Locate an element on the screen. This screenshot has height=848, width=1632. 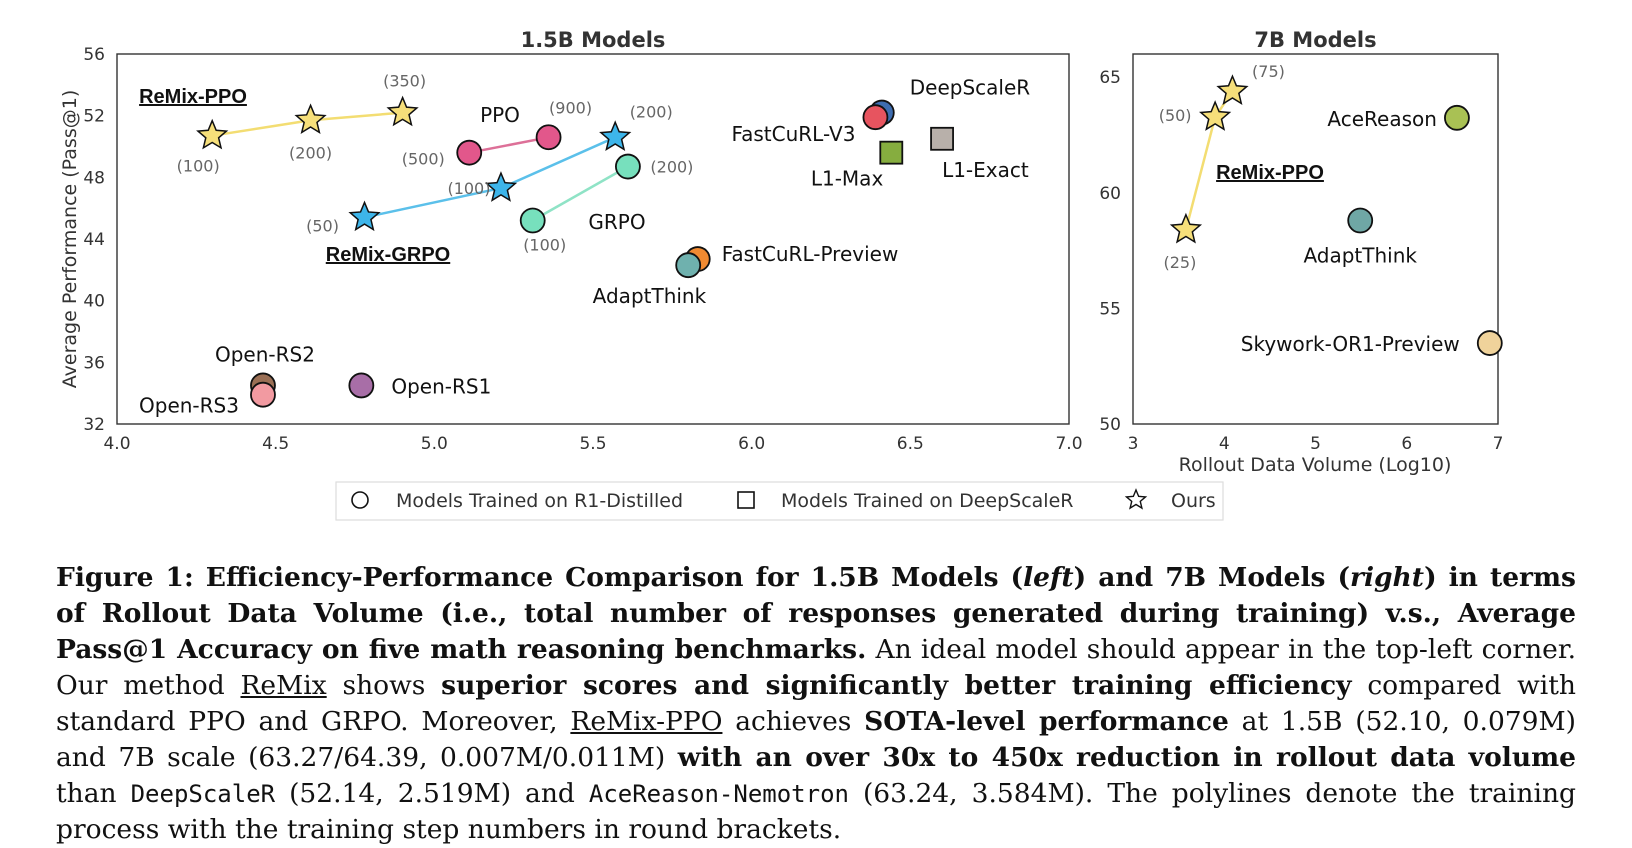
x-tick-label: 5 is located at coordinates (1315, 444).